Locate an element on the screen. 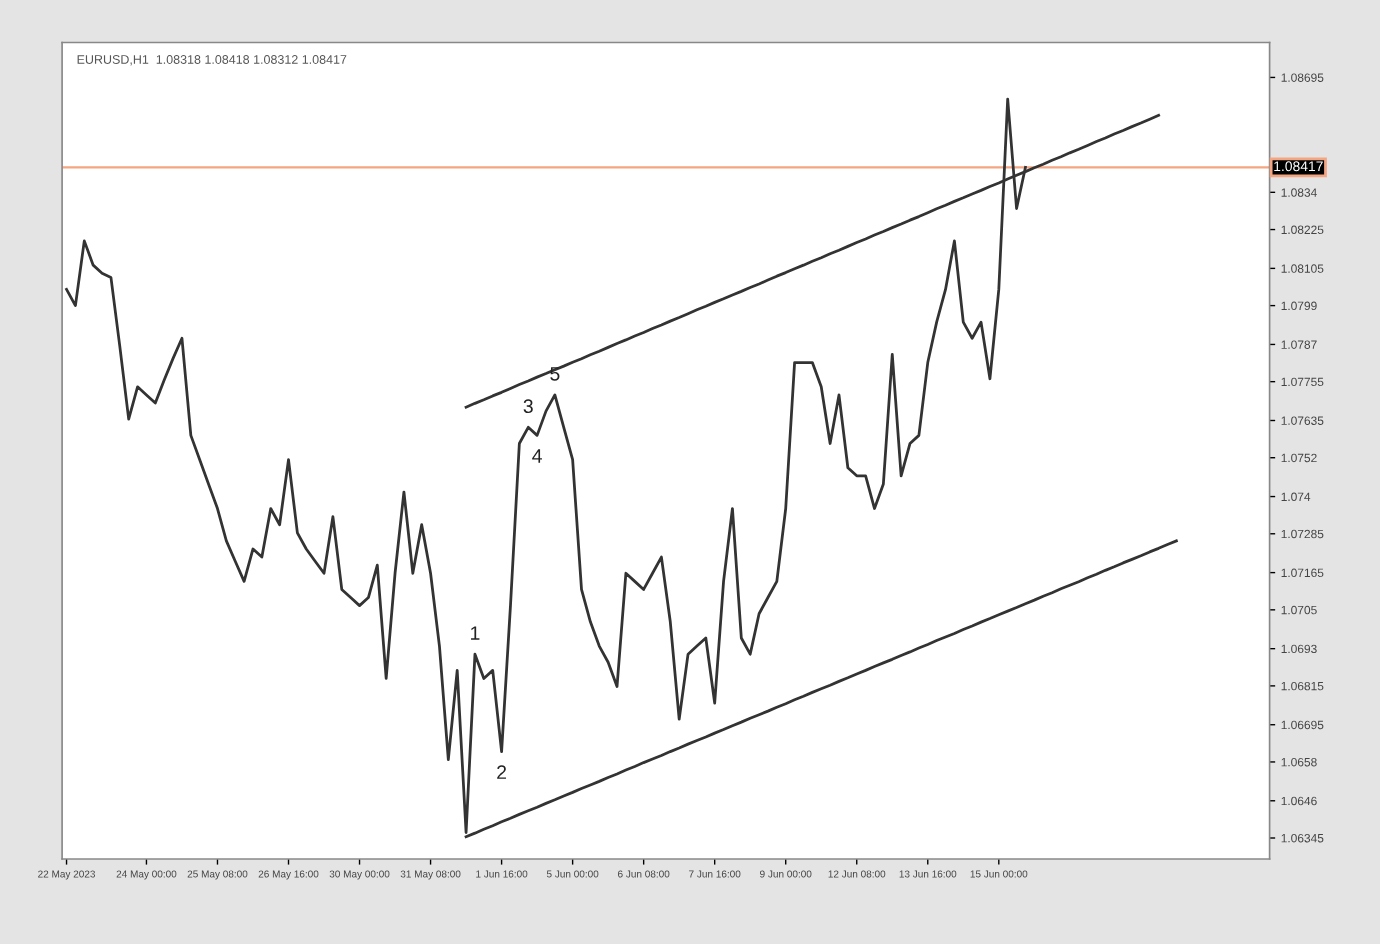 This screenshot has width=1380, height=944. annotation: 2 is located at coordinates (502, 772).